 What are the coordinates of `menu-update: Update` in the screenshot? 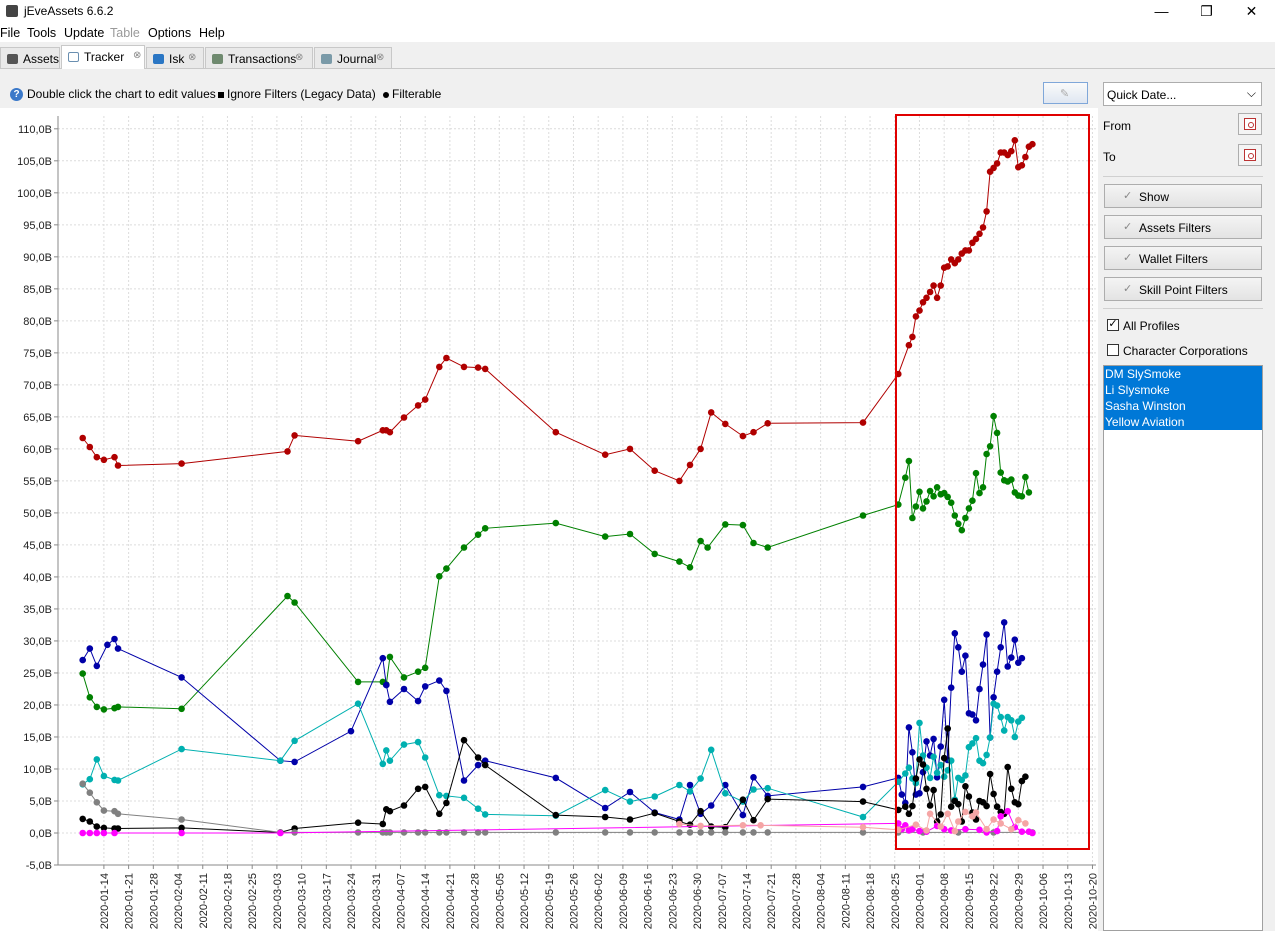 It's located at (84, 33).